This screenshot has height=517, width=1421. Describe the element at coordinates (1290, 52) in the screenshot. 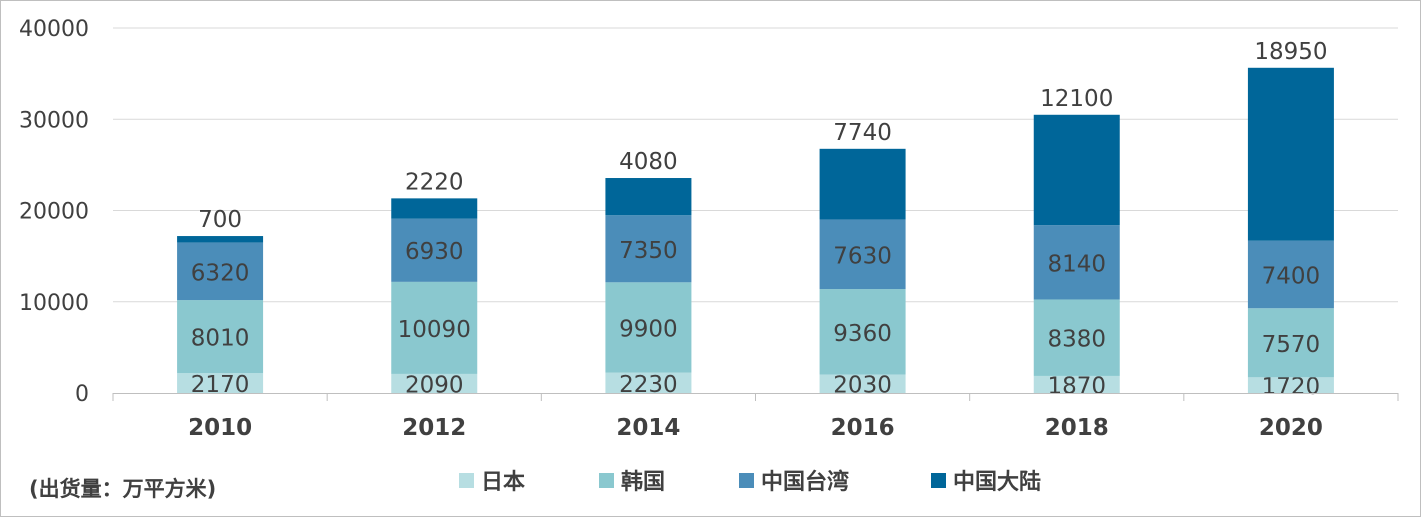

I see `data-label: 18950` at that location.